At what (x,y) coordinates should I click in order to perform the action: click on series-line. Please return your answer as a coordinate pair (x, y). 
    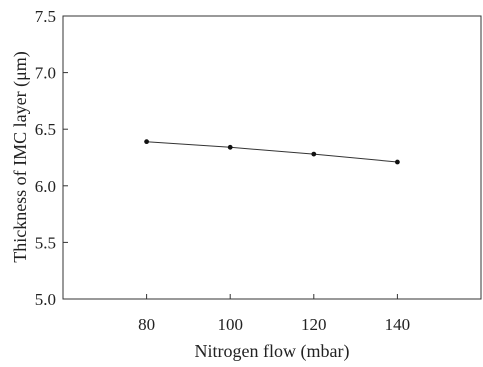
    Looking at the image, I should click on (272, 152).